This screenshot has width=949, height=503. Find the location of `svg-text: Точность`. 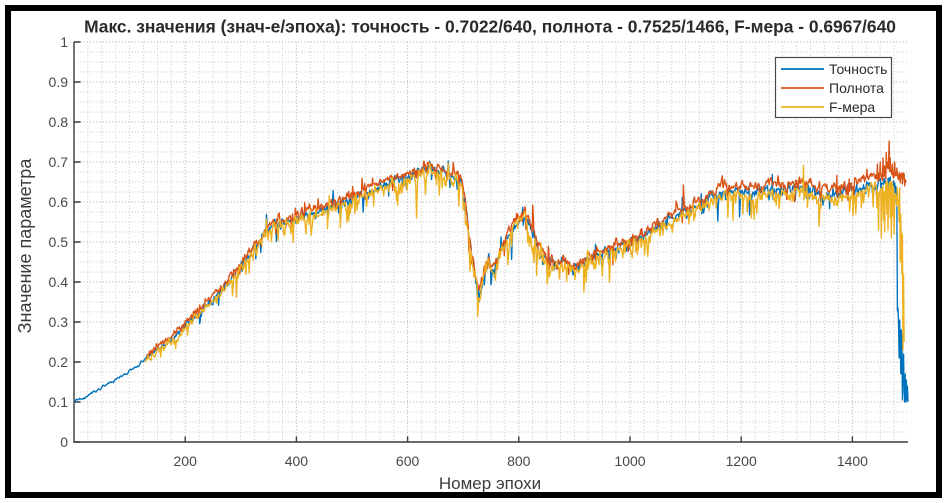

svg-text: Точность is located at coordinates (858, 69).